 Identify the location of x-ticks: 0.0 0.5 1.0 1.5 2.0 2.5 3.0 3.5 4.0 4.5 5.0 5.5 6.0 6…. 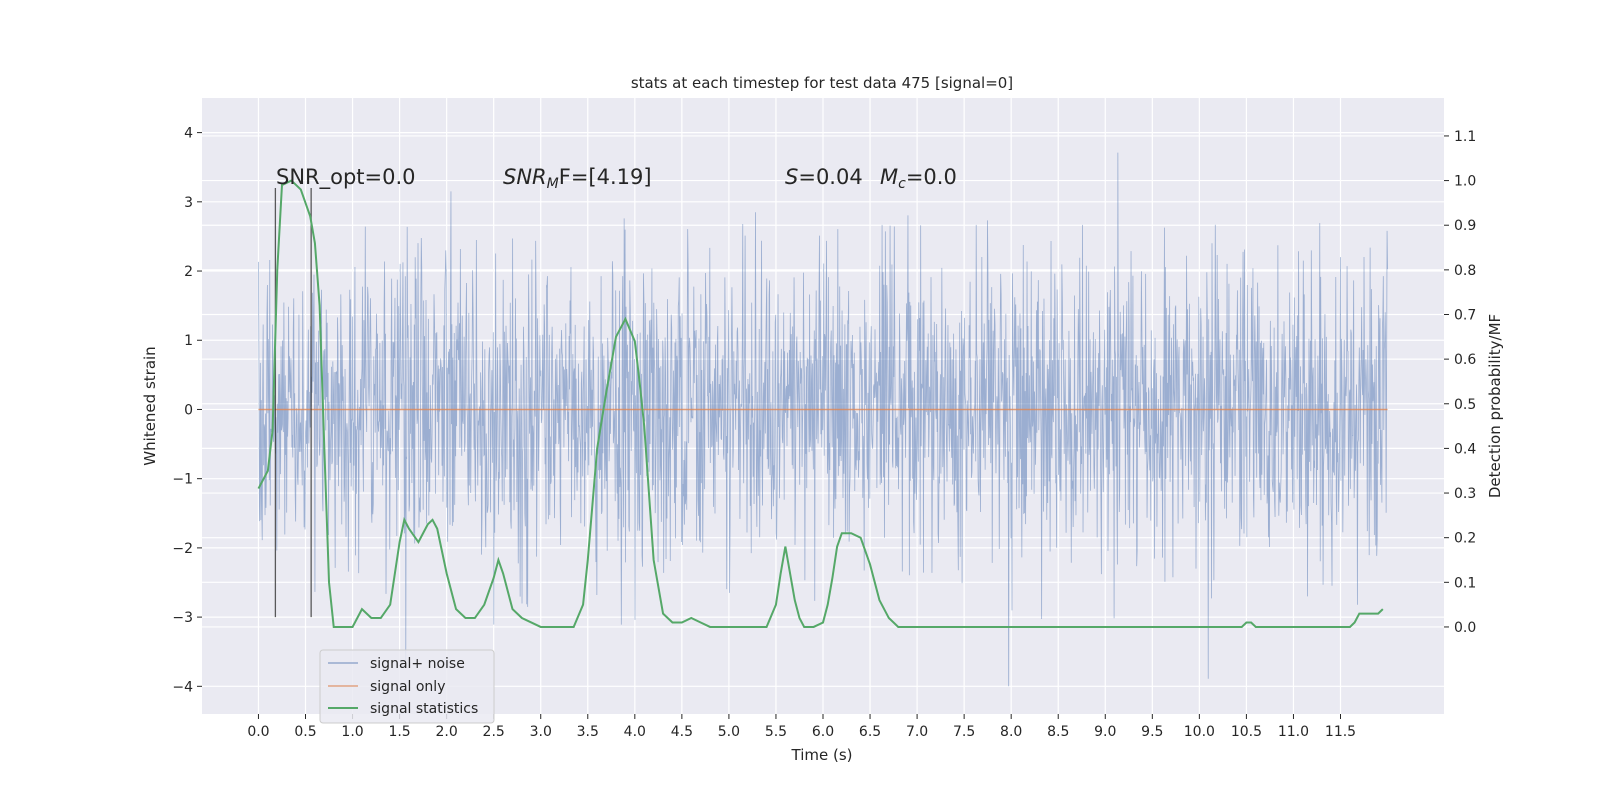
(801, 727).